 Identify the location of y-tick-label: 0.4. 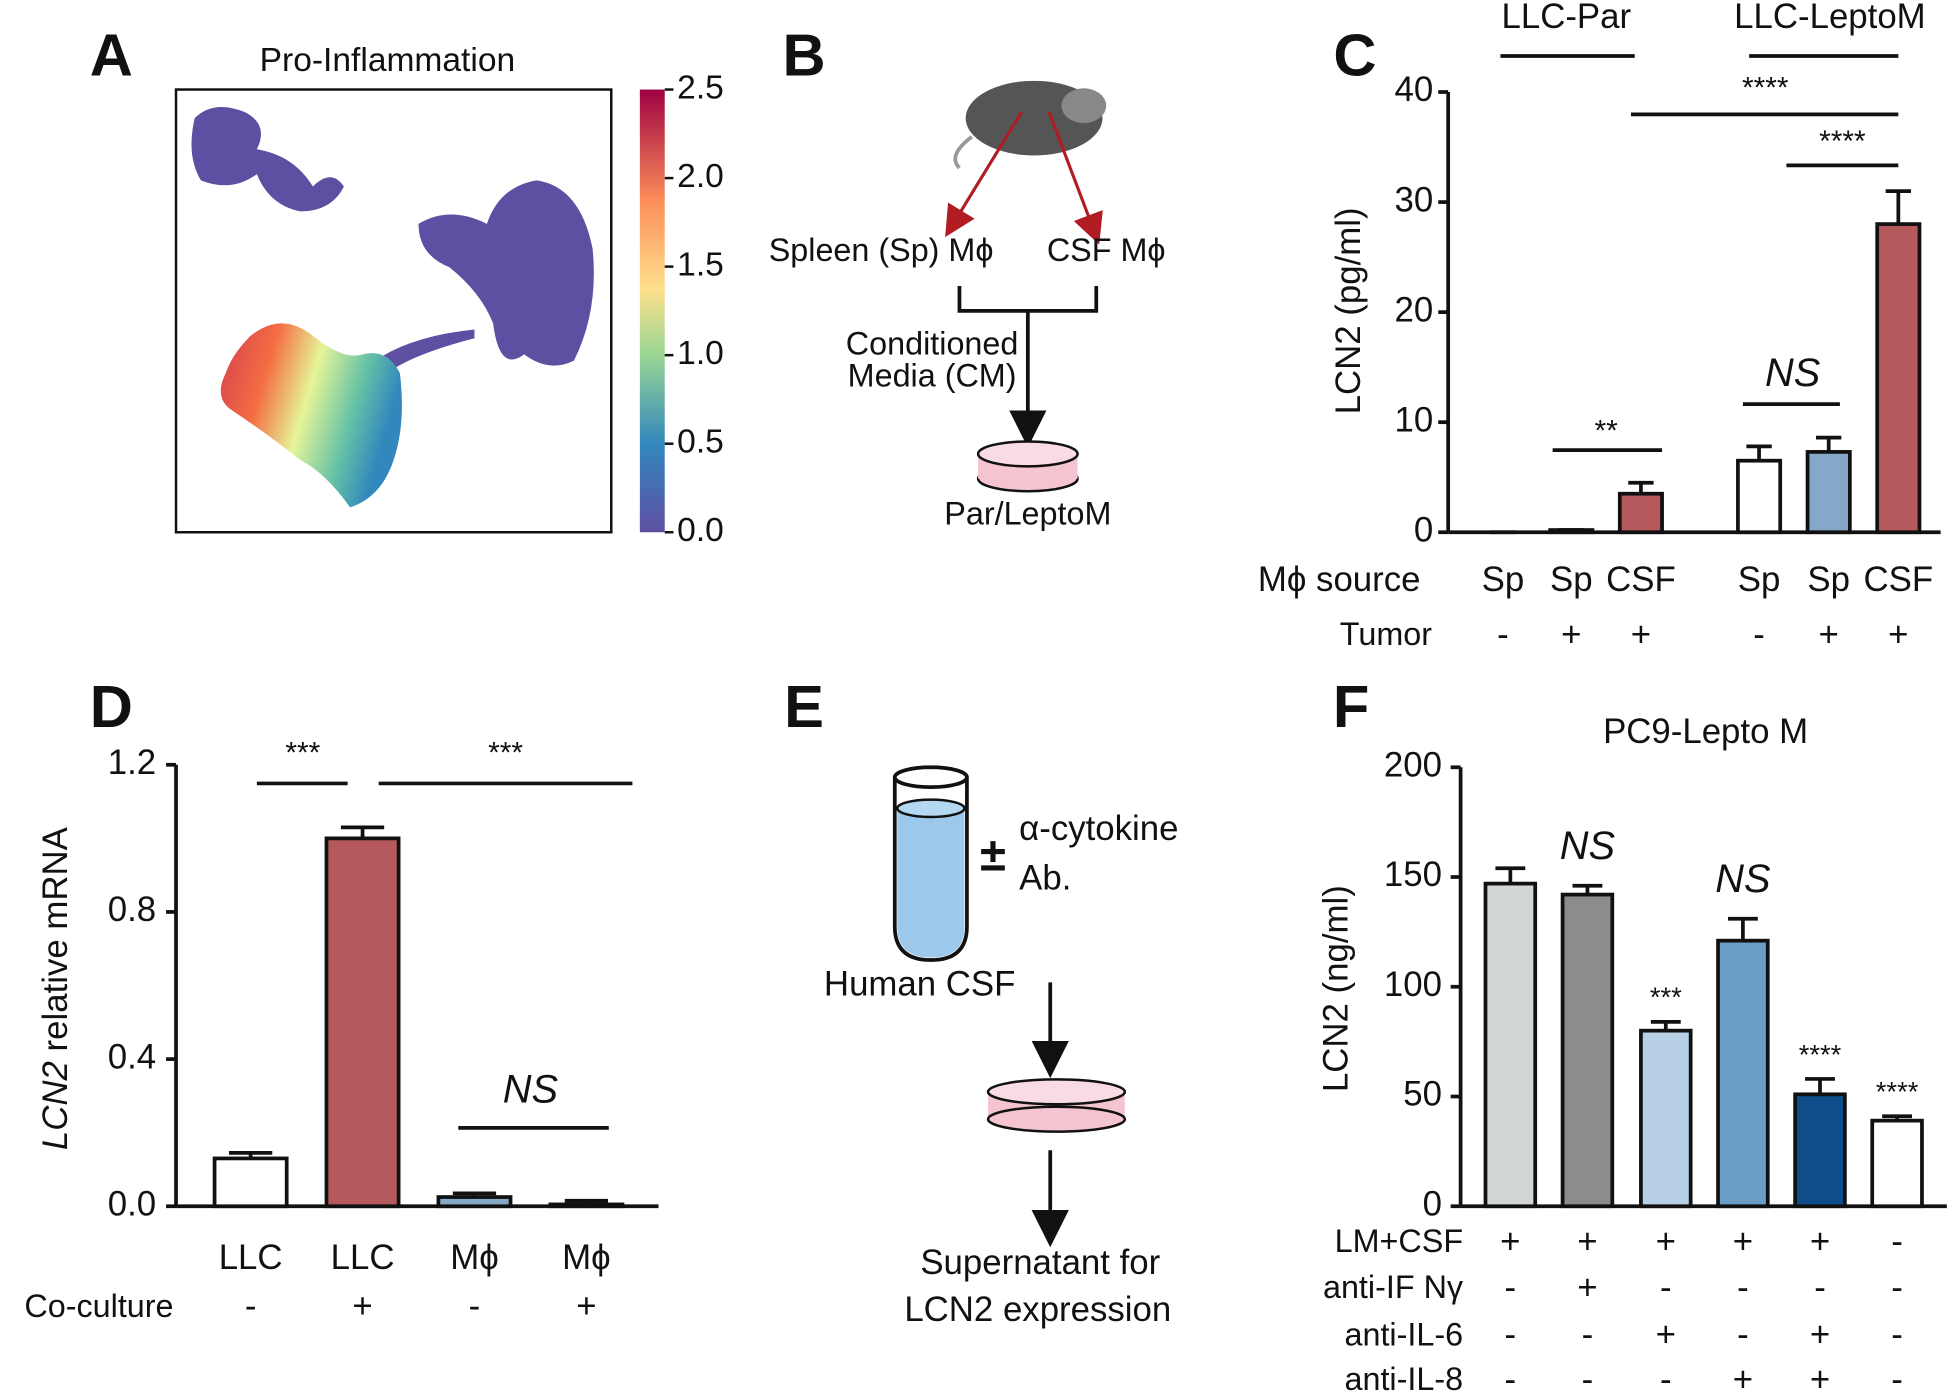
(132, 1056).